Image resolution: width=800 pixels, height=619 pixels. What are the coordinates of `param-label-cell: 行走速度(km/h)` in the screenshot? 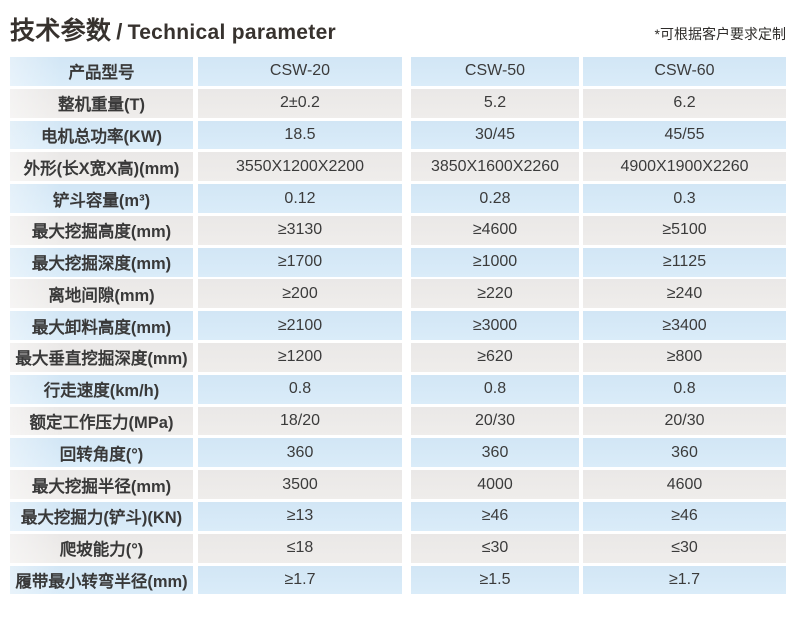 It's located at (101, 389).